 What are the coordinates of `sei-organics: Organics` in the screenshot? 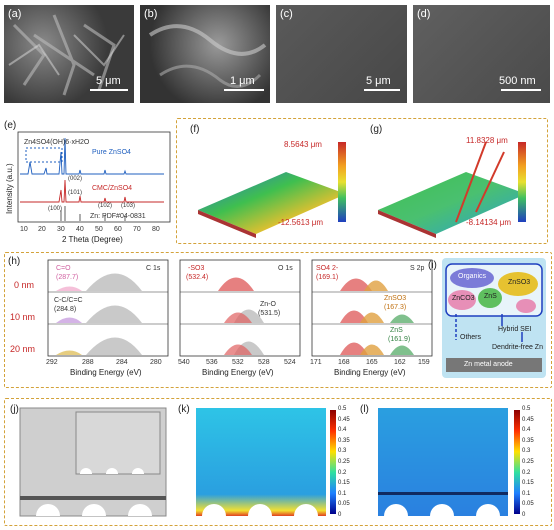 It's located at (472, 276).